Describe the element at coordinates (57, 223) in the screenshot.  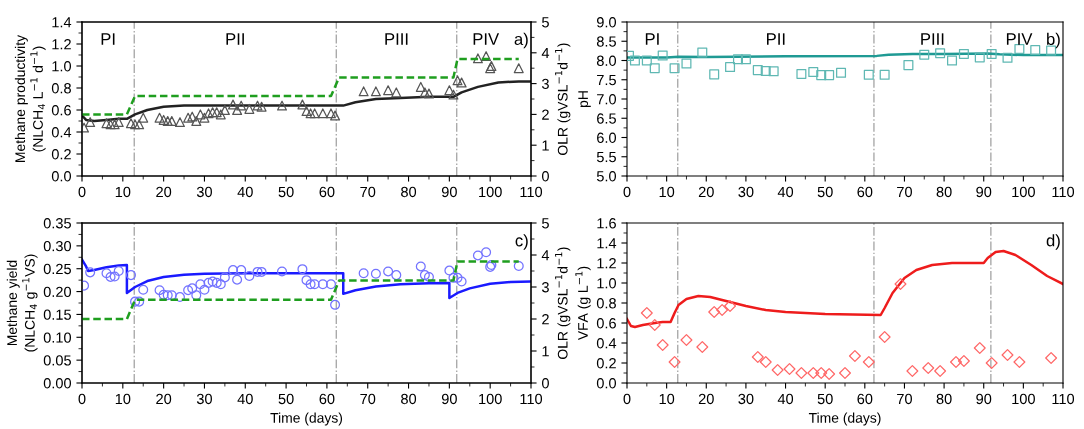
I see `y-tick-label: 0.35` at that location.